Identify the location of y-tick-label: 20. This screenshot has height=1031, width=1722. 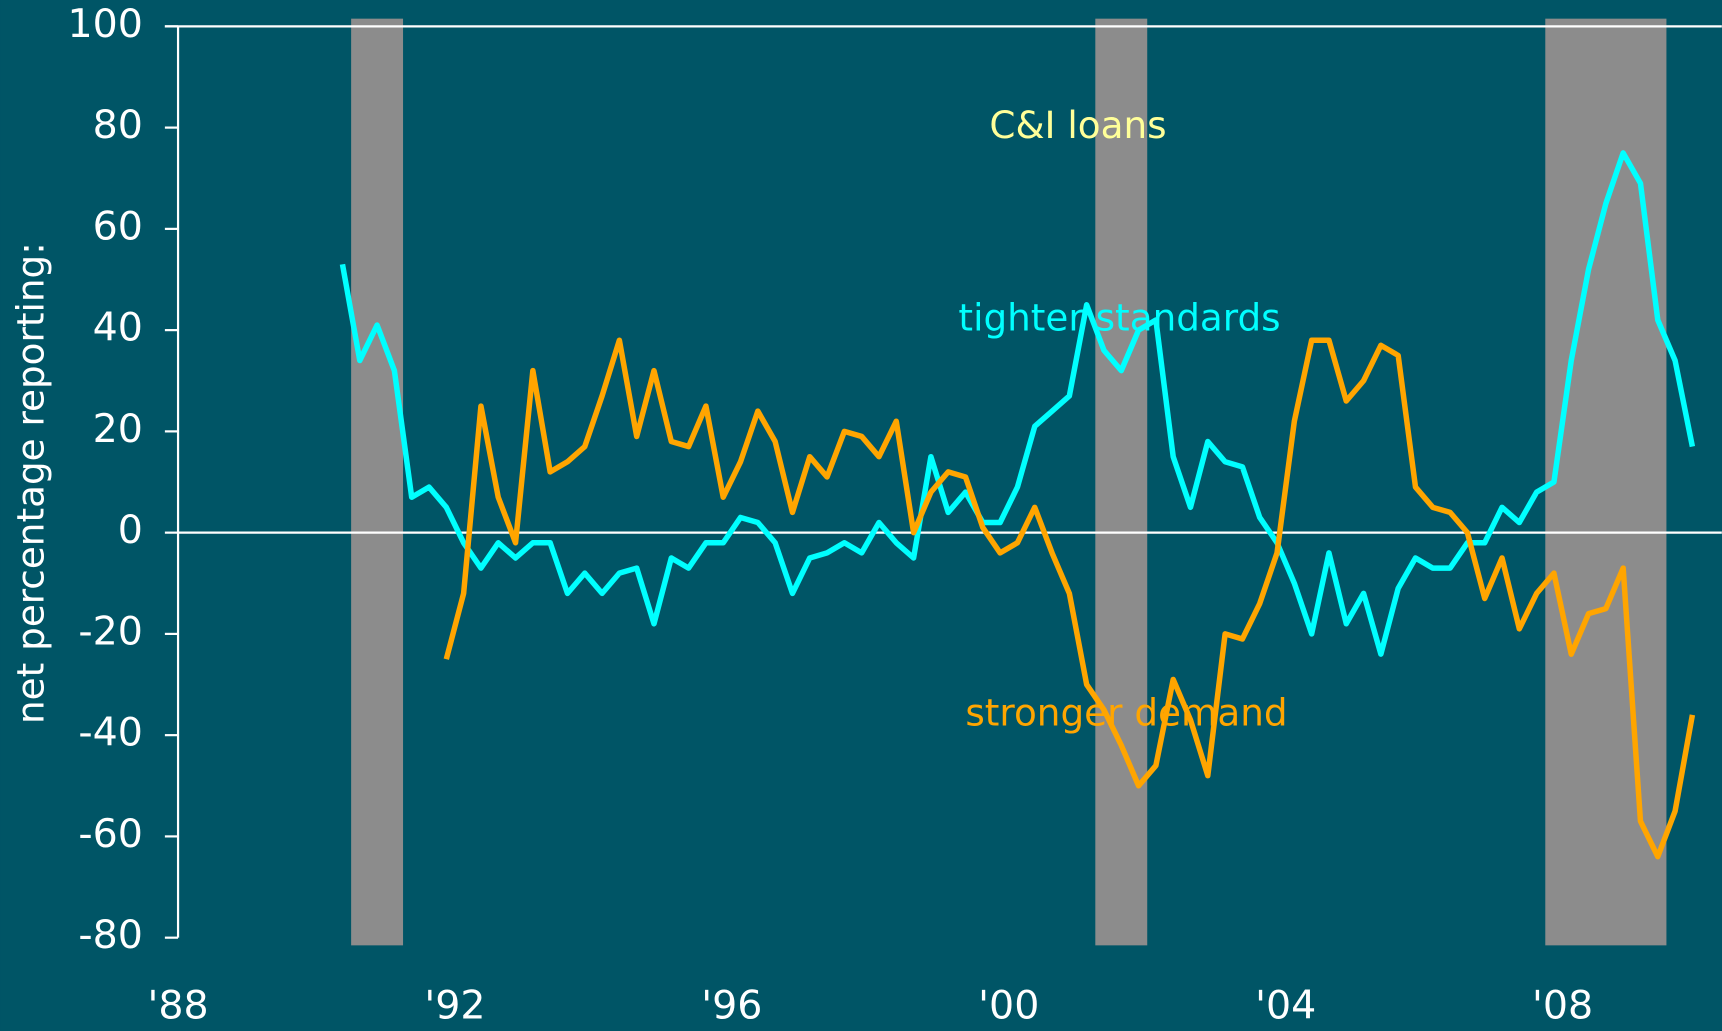
(118, 429).